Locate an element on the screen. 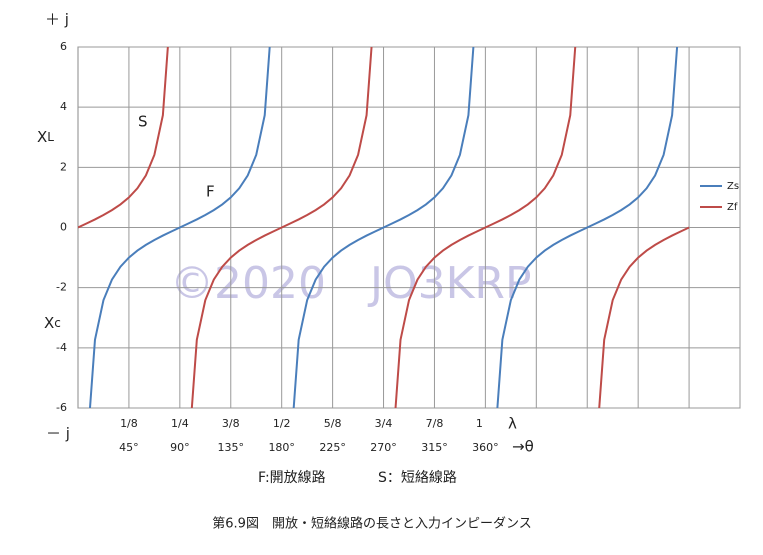 The height and width of the screenshot is (555, 763). axis-sub: c is located at coordinates (57, 323).